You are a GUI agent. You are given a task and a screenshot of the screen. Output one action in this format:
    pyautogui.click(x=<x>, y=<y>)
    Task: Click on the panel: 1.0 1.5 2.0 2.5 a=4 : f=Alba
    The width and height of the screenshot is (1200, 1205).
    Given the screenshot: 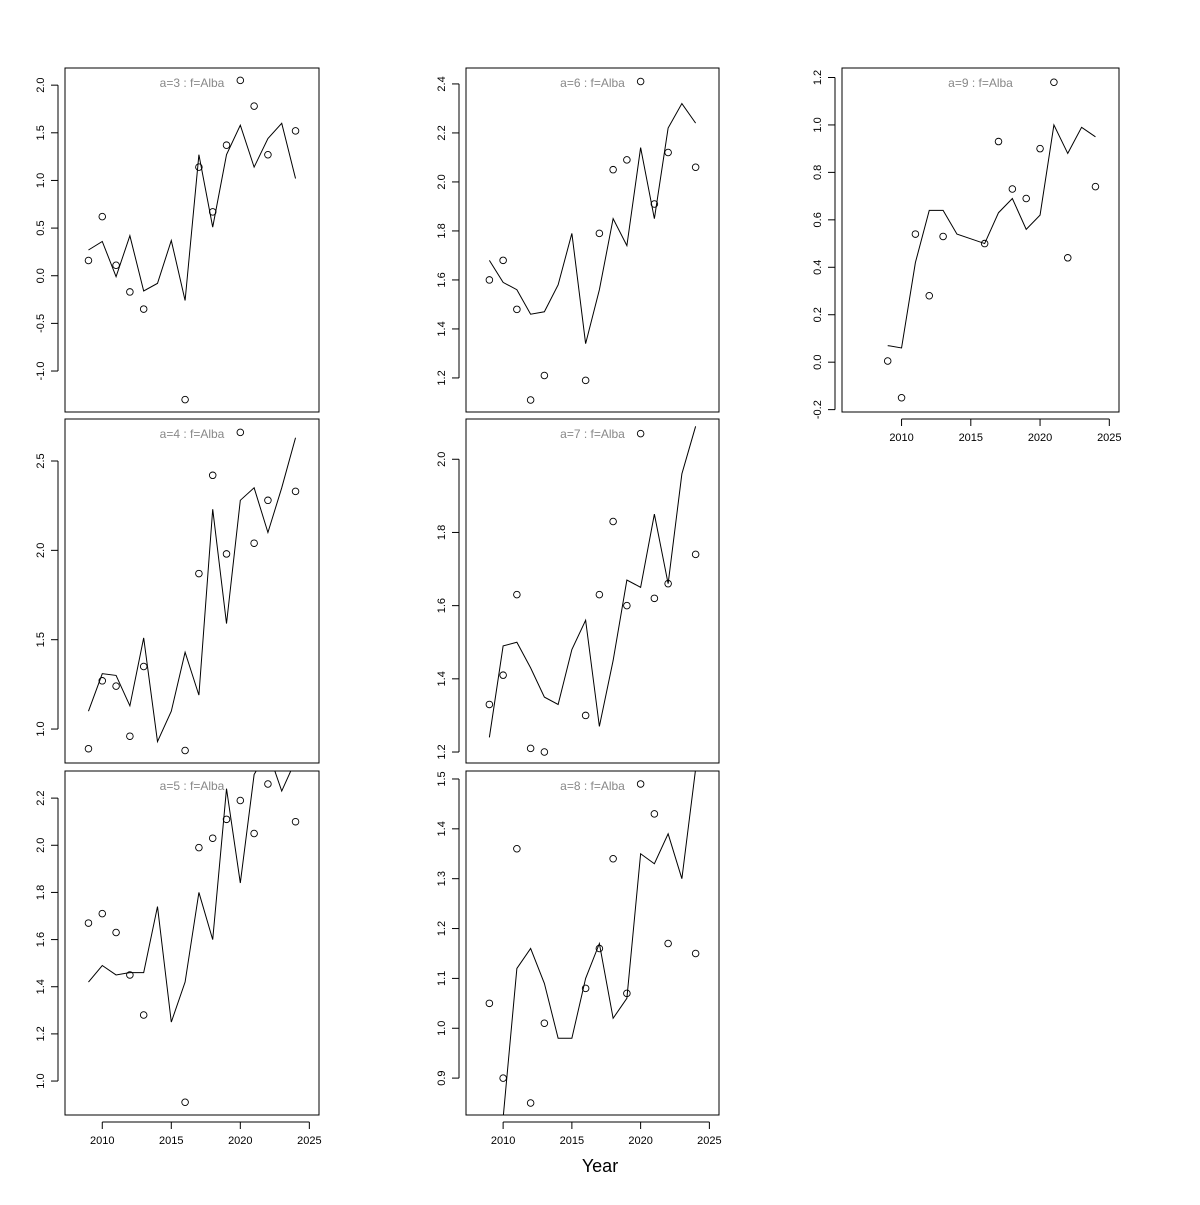 What is the action you would take?
    pyautogui.click(x=177, y=591)
    